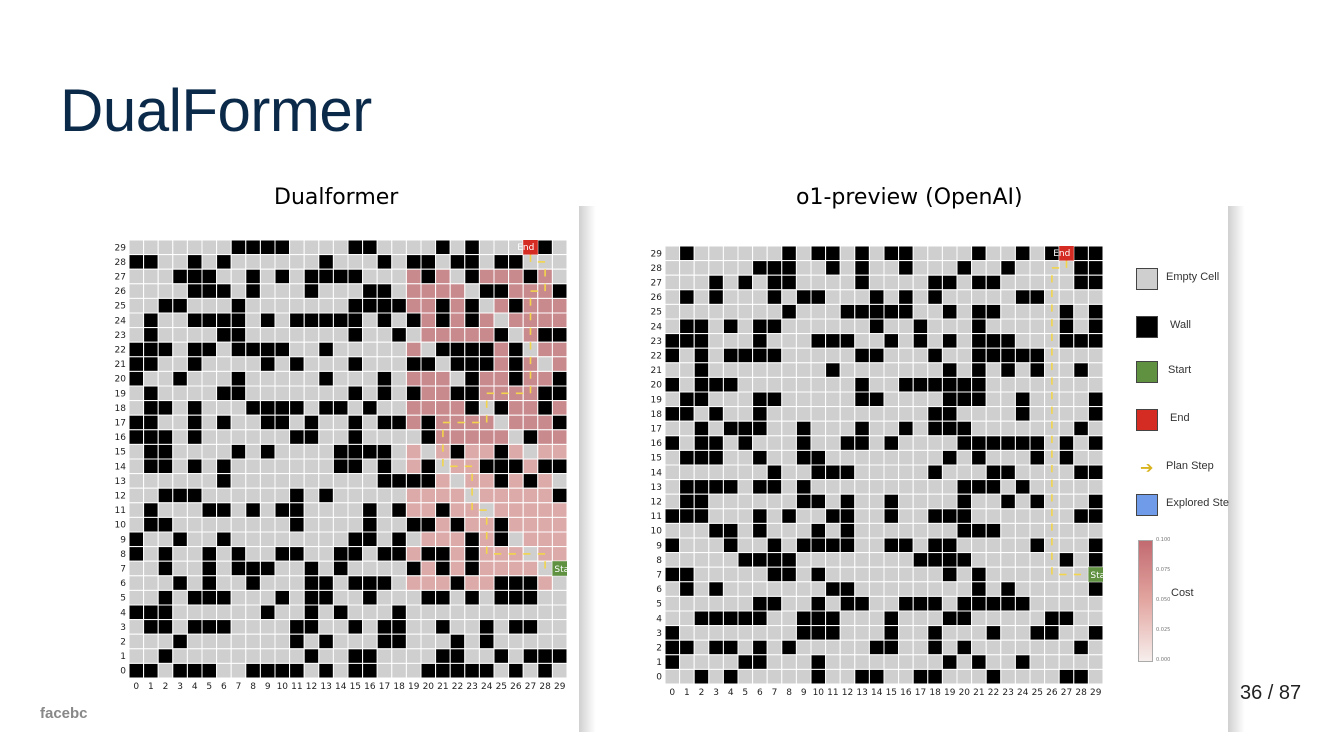  Describe the element at coordinates (501, 687) in the screenshot. I see `x-tick-label: 25` at that location.